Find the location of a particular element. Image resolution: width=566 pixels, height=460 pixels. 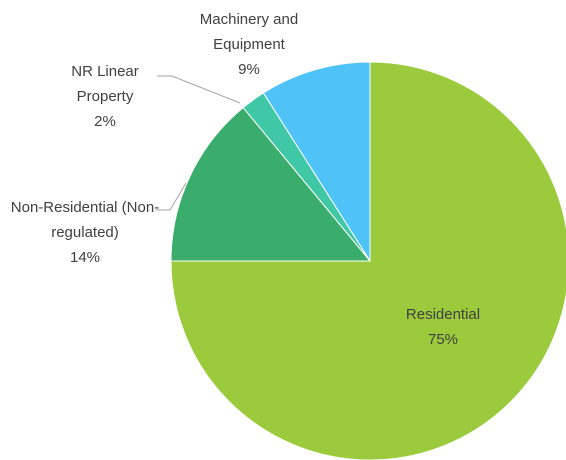

slice-label: Non-Residential (Non-regulated) 14% is located at coordinates (85, 232).